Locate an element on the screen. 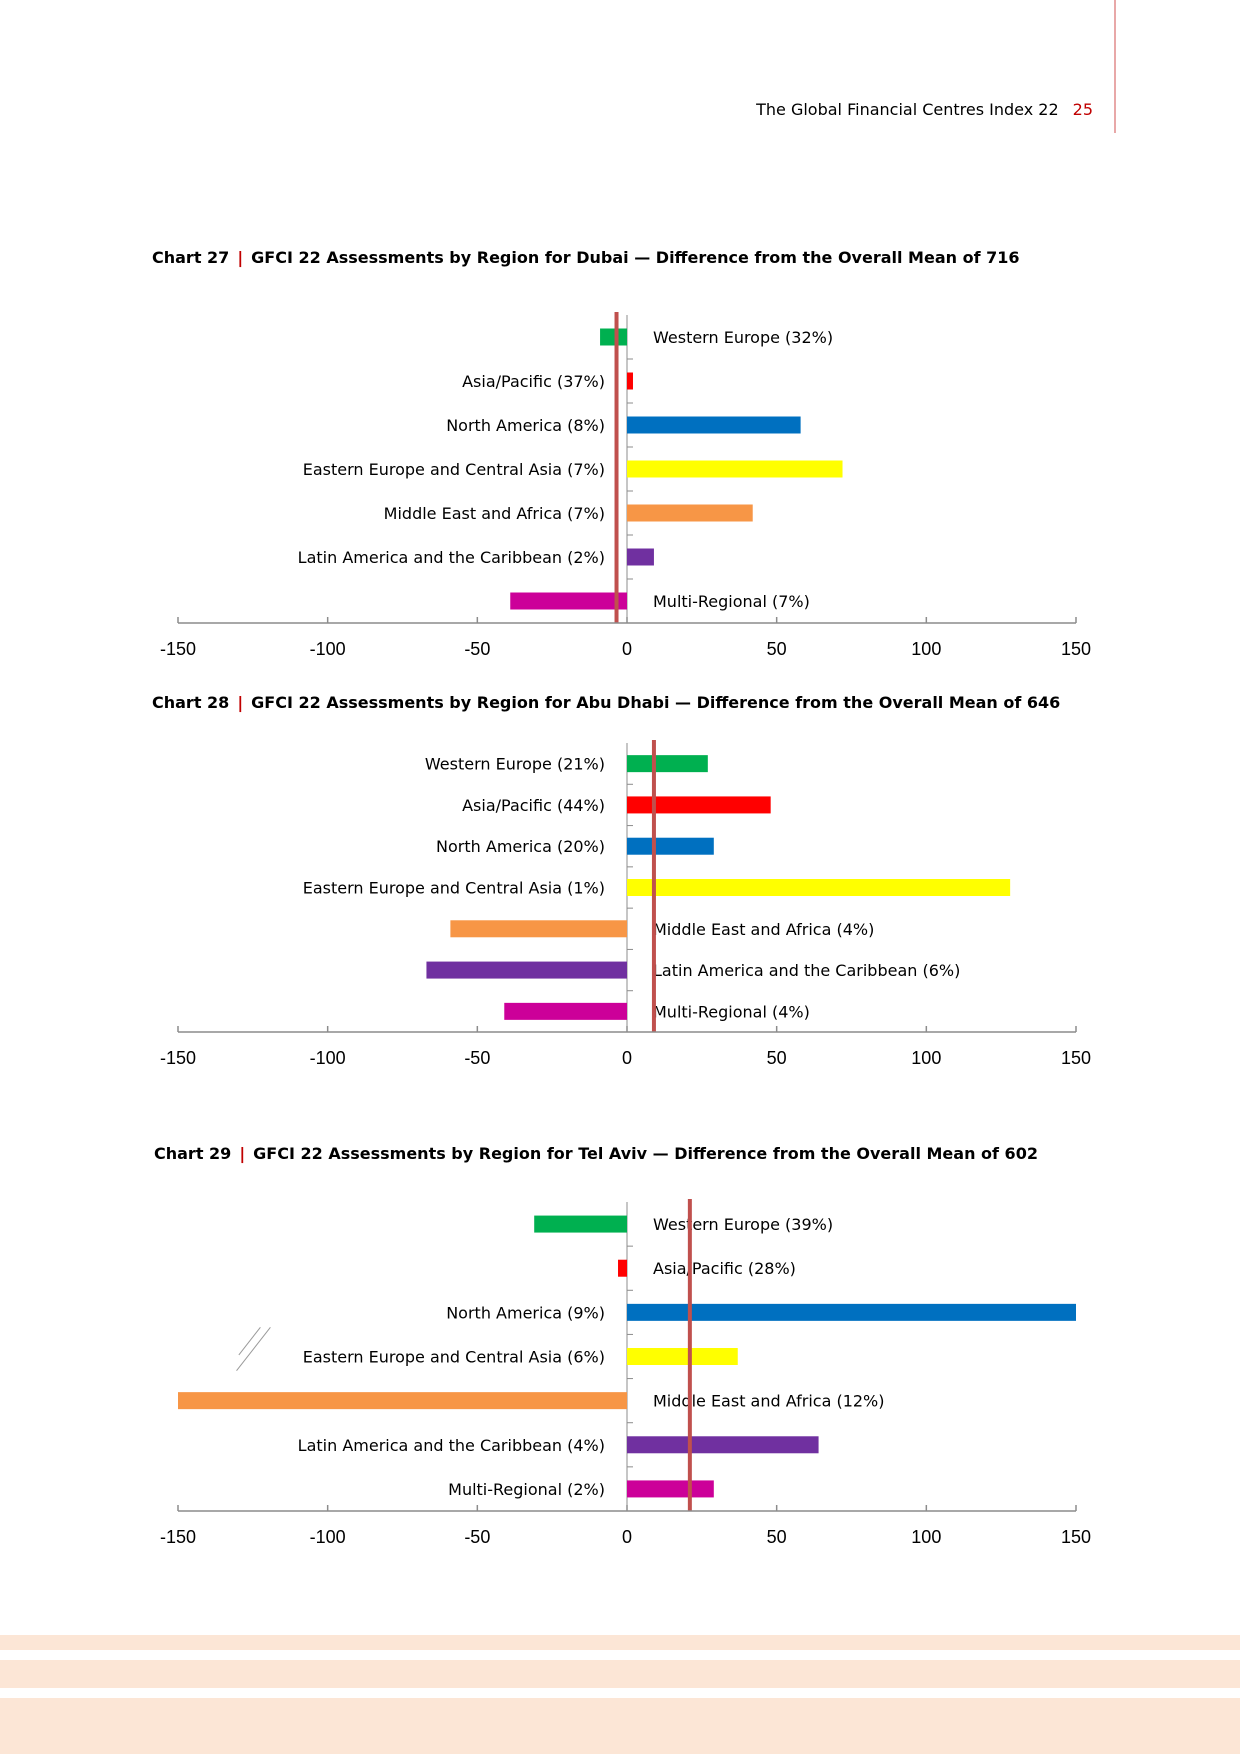 The height and width of the screenshot is (1754, 1240). chart-28-number: Chart 28 is located at coordinates (191, 702).